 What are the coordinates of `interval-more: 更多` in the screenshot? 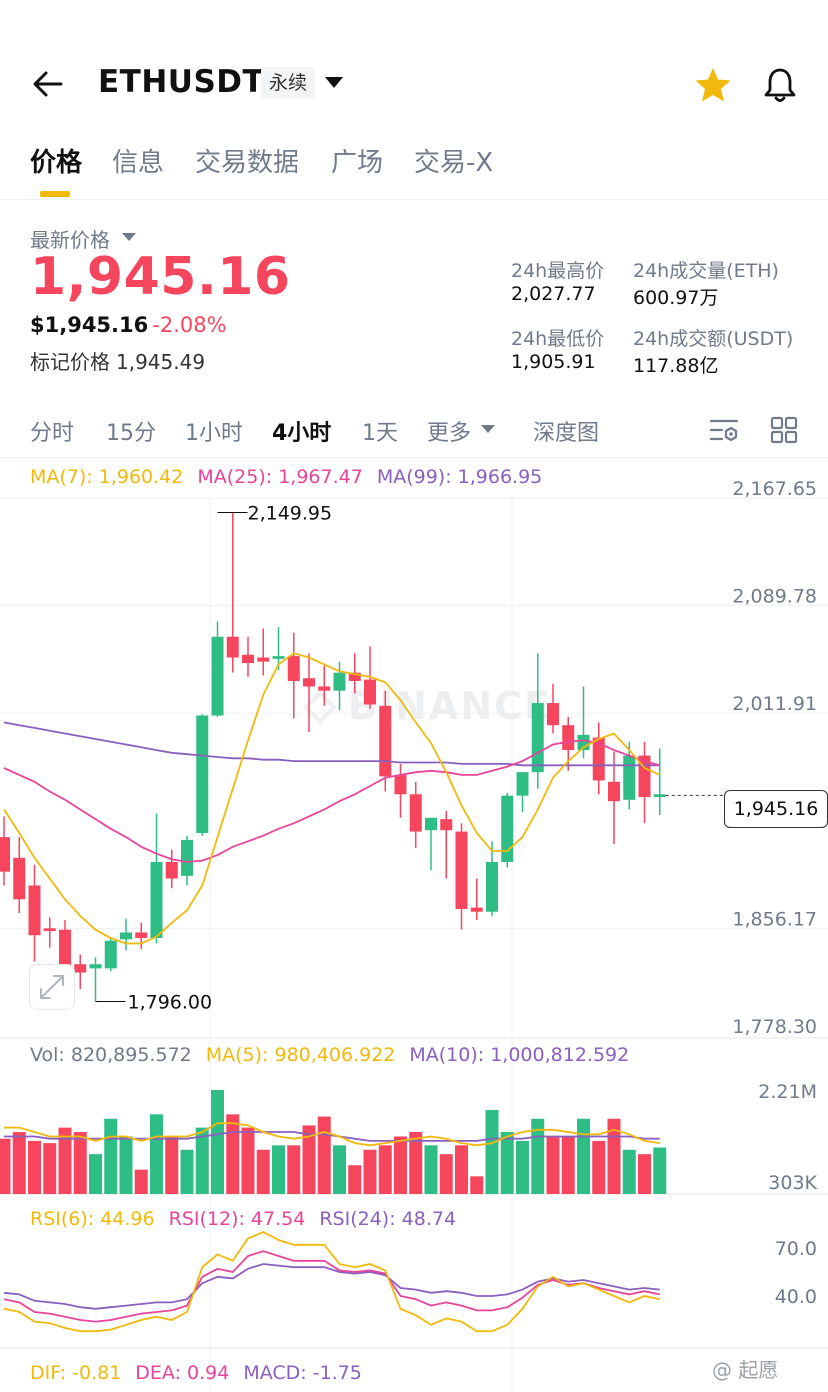 It's located at (449, 433).